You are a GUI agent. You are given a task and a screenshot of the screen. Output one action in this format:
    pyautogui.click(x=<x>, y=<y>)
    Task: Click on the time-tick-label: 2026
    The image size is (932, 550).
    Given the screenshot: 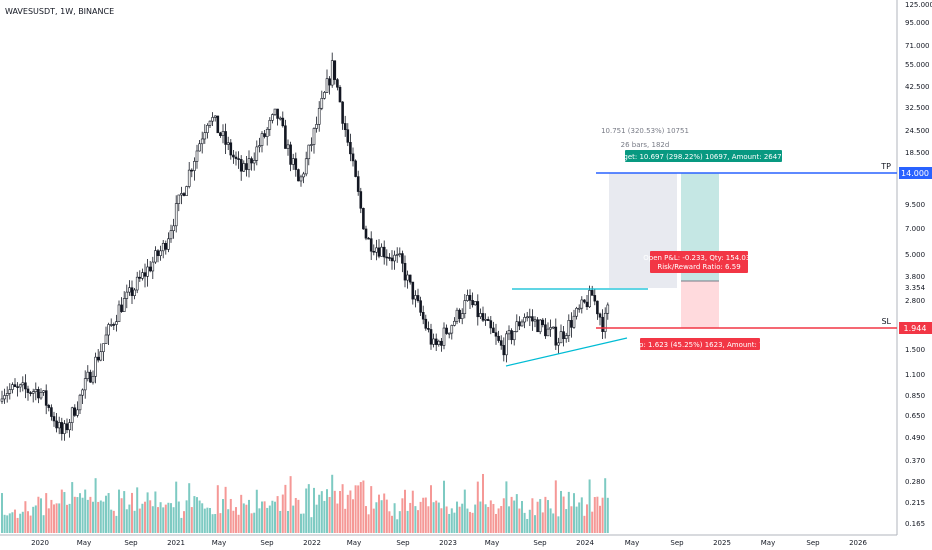 What is the action you would take?
    pyautogui.click(x=858, y=543)
    